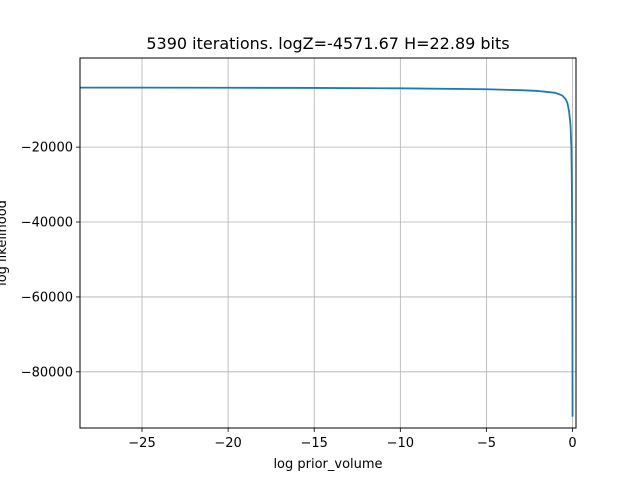  Describe the element at coordinates (486, 443) in the screenshot. I see `x-tick-label: −5` at that location.